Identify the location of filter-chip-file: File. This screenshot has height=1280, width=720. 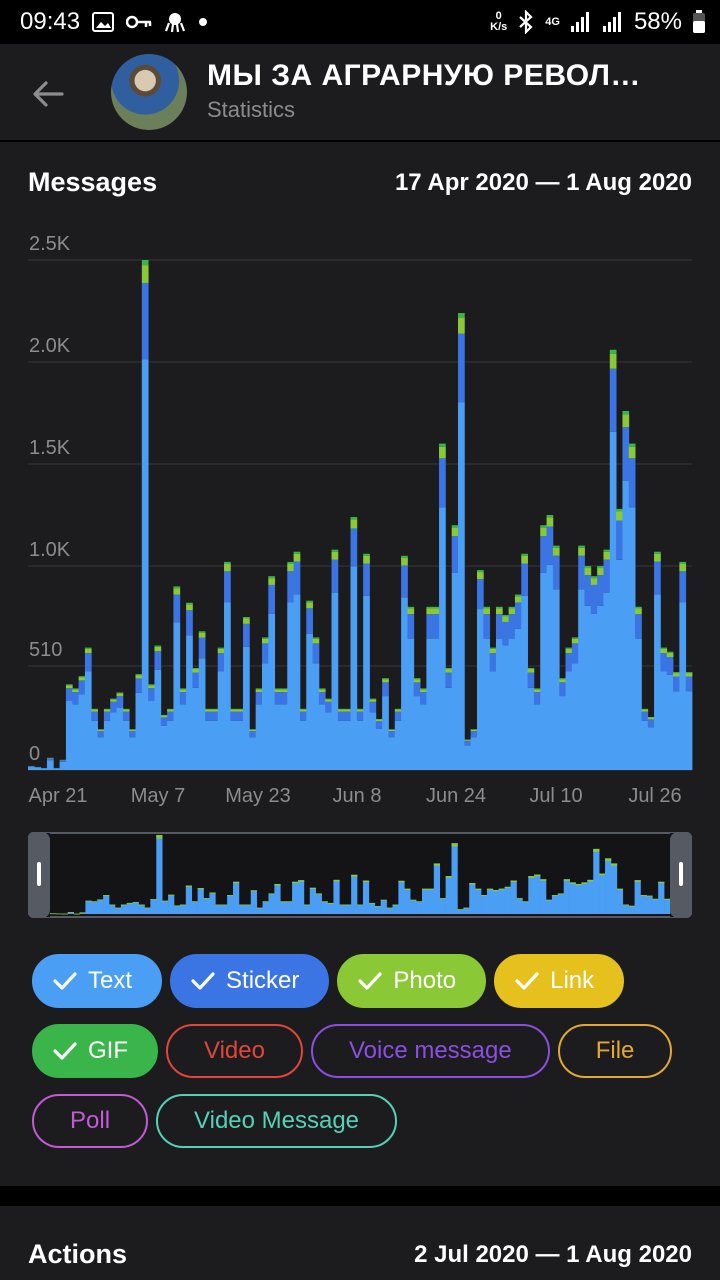
(615, 1051).